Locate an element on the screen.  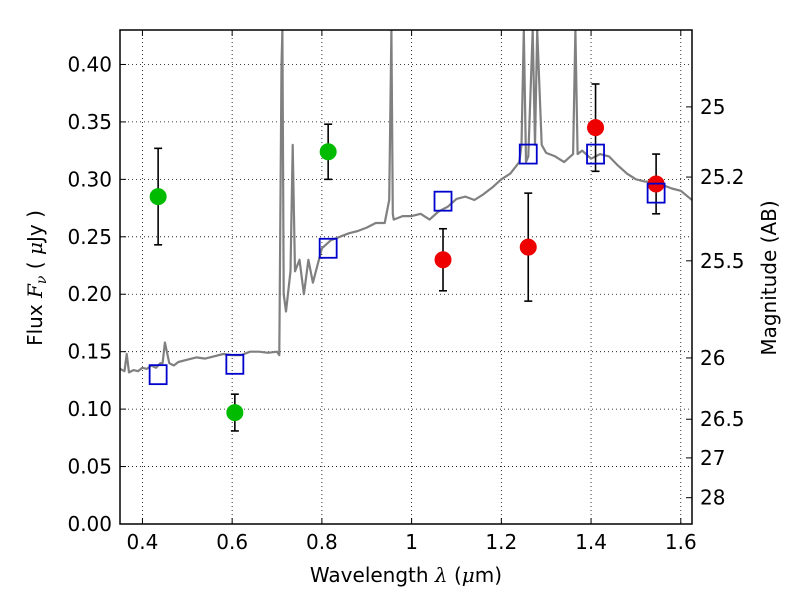
x-tick-label: 1.2 is located at coordinates (501, 542).